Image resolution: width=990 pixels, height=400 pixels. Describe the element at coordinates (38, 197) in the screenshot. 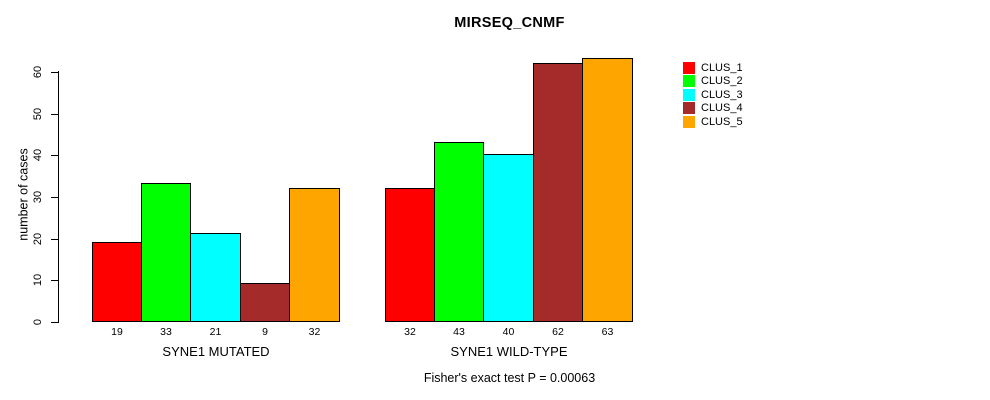

I see `y-axis-tick-label: 30` at that location.